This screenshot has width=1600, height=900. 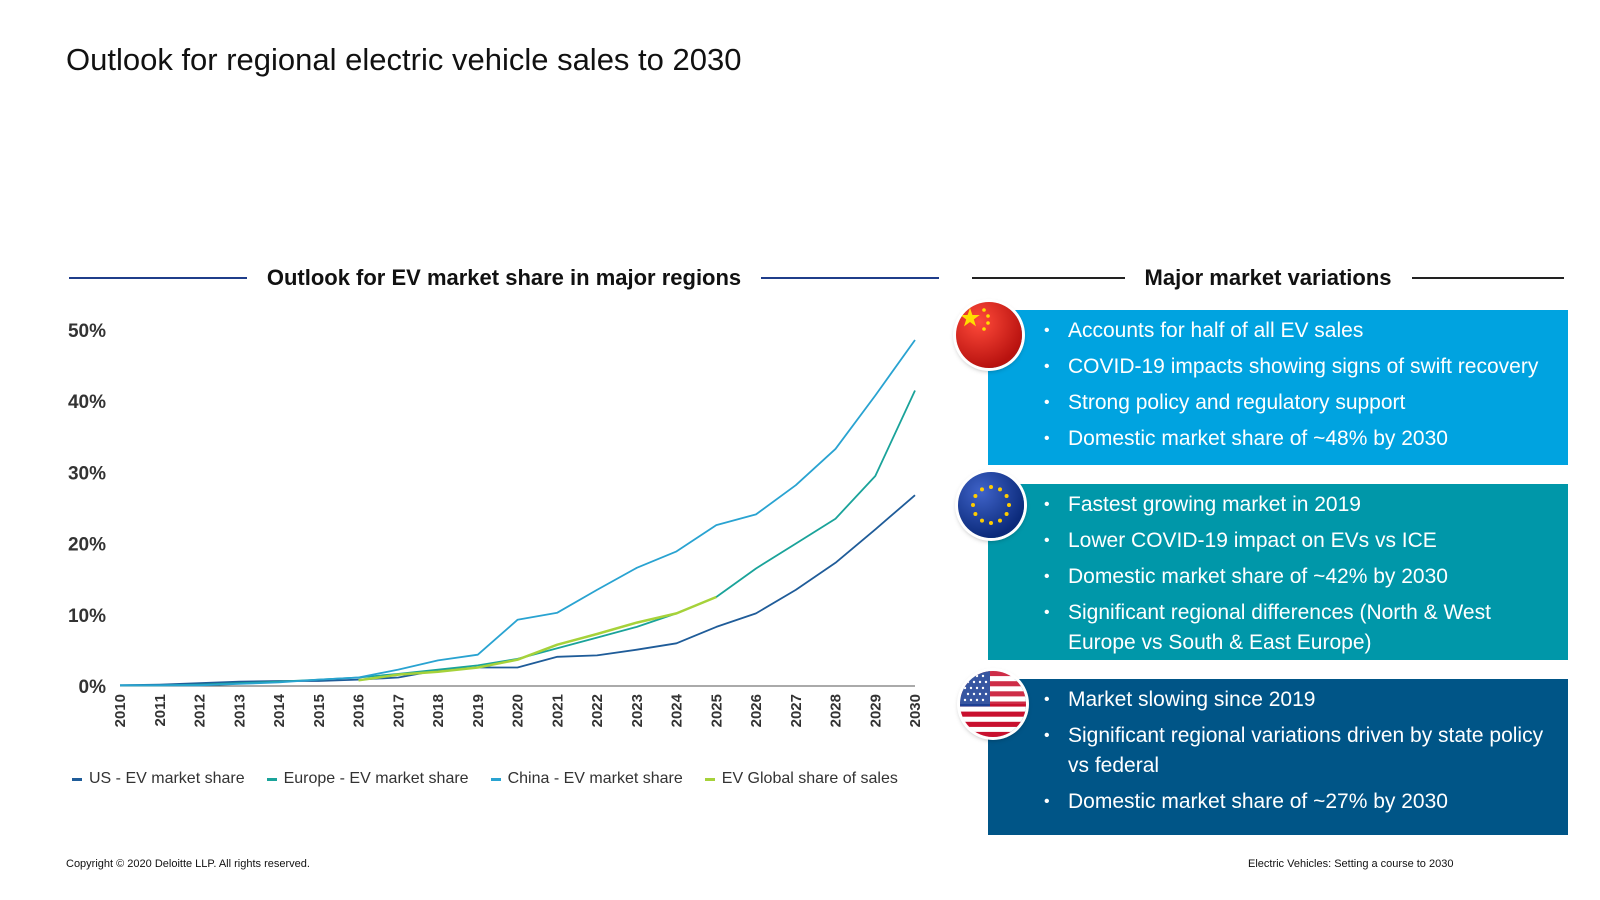 I want to click on y-tick-label: 0%, so click(x=93, y=687).